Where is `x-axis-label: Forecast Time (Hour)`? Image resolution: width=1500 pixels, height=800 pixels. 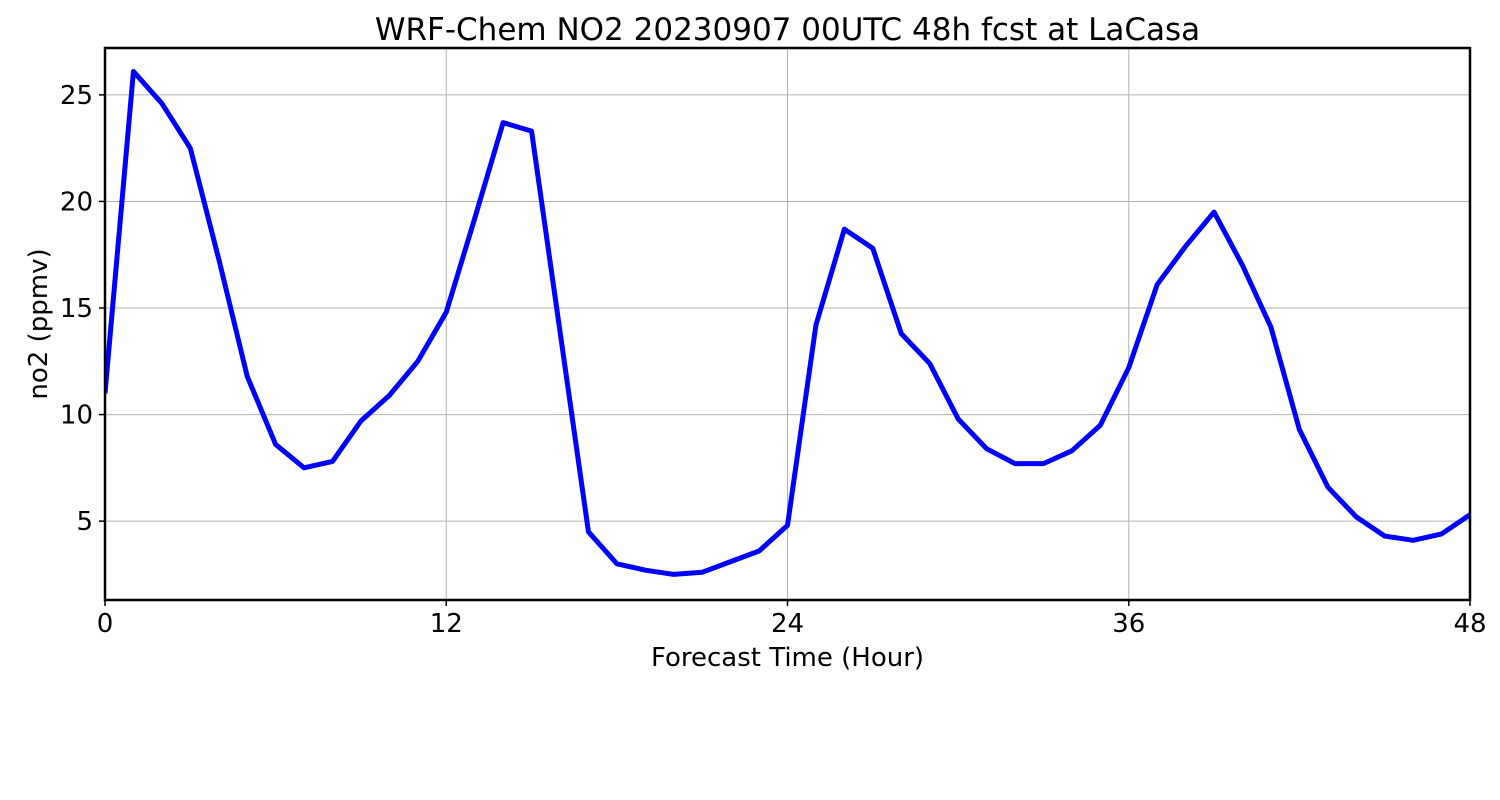
x-axis-label: Forecast Time (Hour) is located at coordinates (787, 658).